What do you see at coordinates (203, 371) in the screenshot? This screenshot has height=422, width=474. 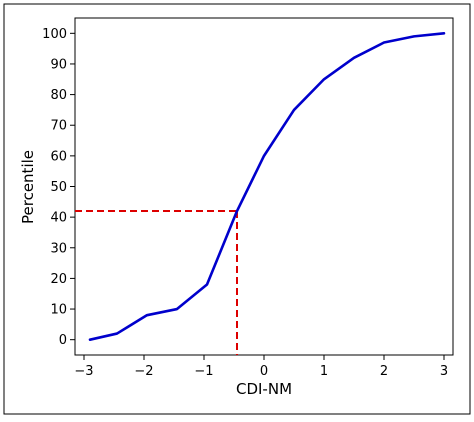 I see `x-tick-label: −1` at bounding box center [203, 371].